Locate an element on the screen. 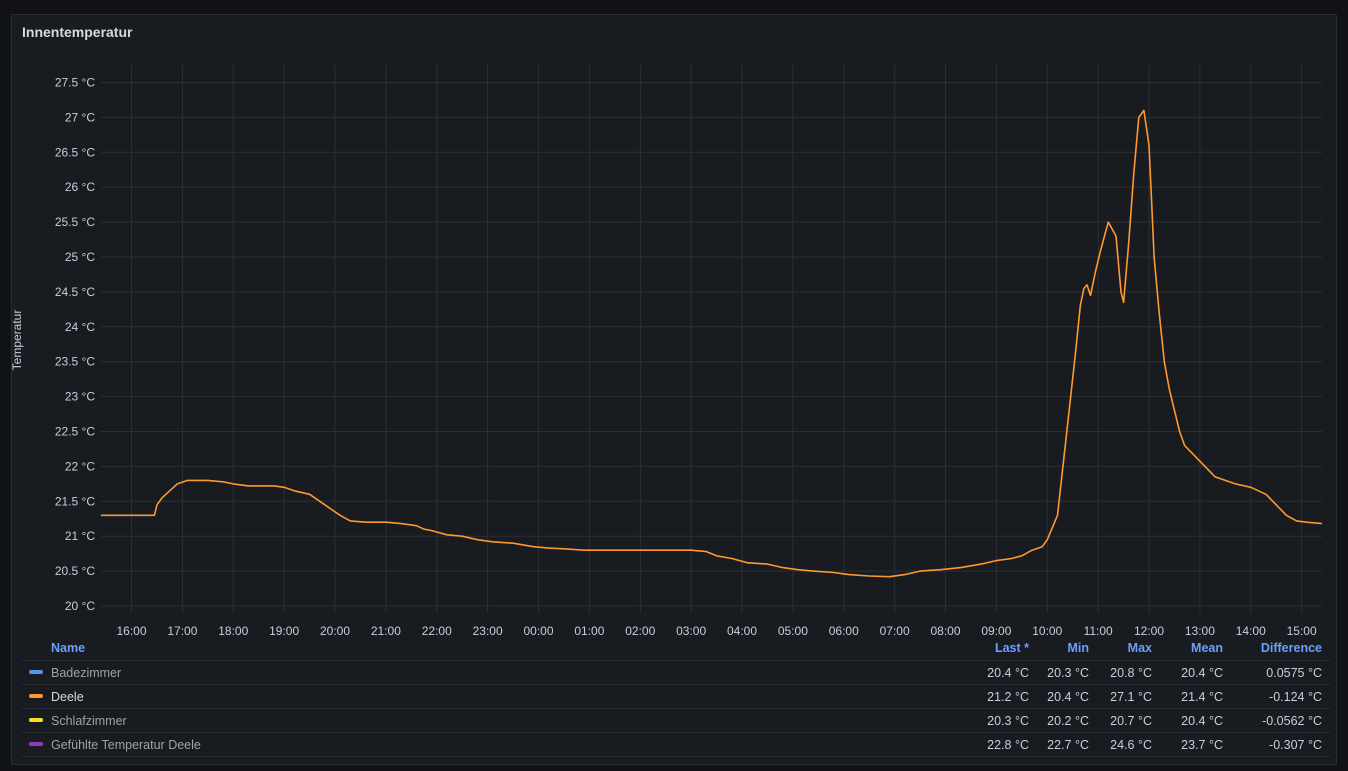 The width and height of the screenshot is (1348, 771). legend-mean-value: 21.4 °C is located at coordinates (1195, 696).